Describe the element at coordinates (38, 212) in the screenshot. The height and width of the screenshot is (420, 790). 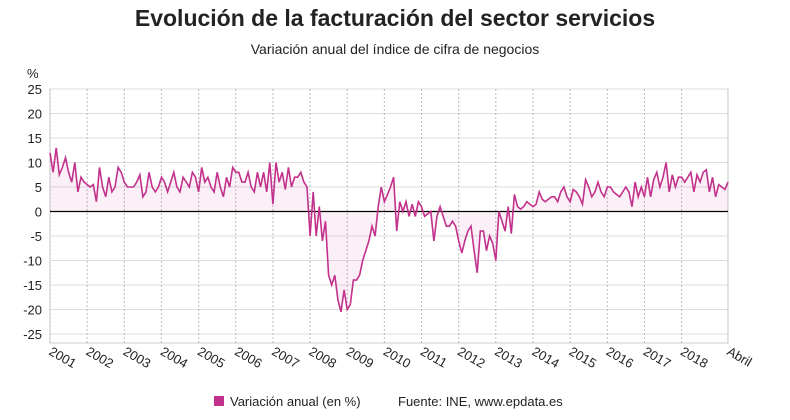
I see `y-tick-label: 0` at that location.